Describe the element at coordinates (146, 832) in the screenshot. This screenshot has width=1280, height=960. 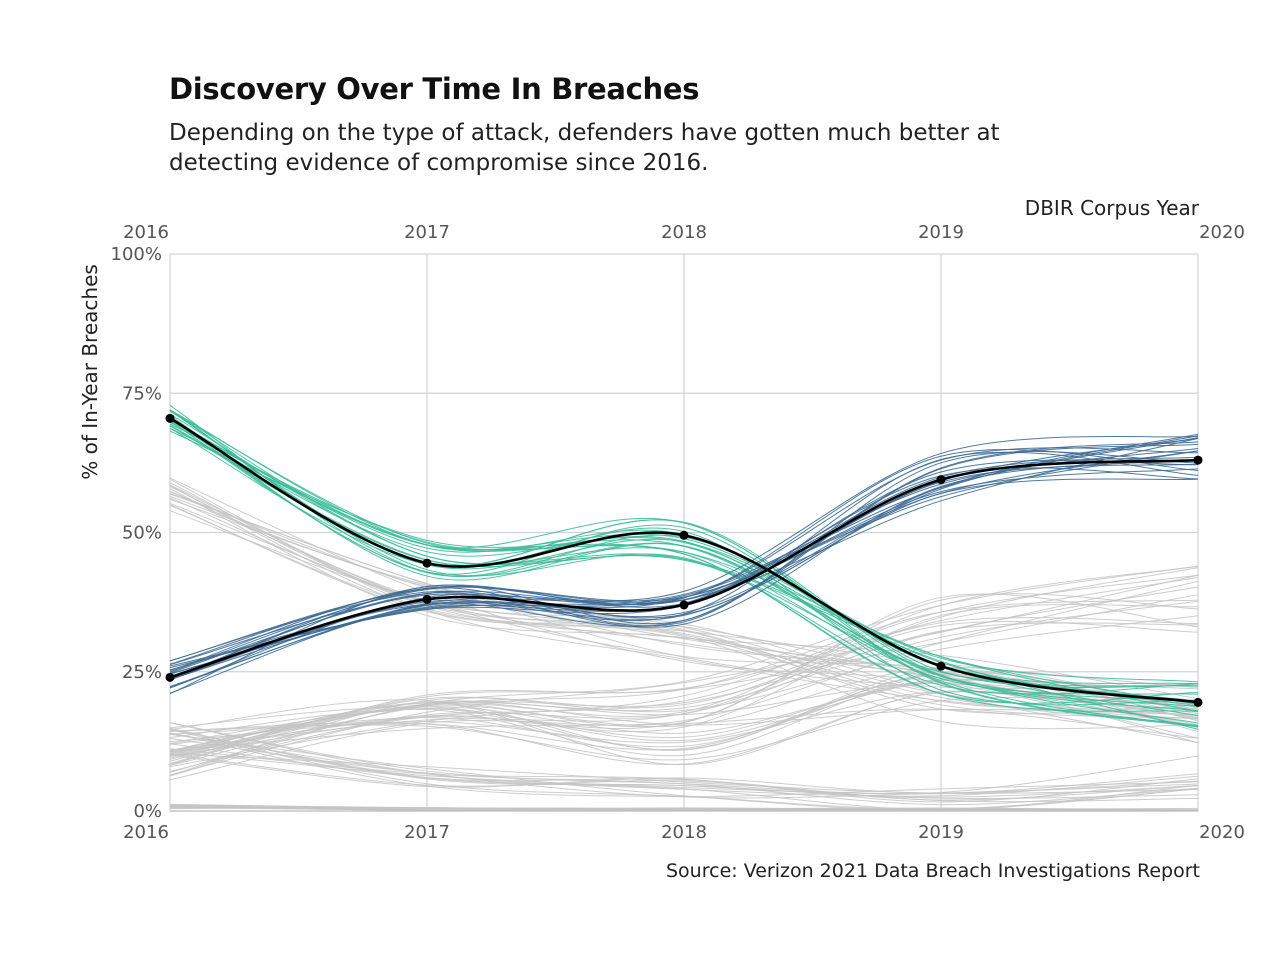
I see `x-tick-label-bottom: 2016` at that location.